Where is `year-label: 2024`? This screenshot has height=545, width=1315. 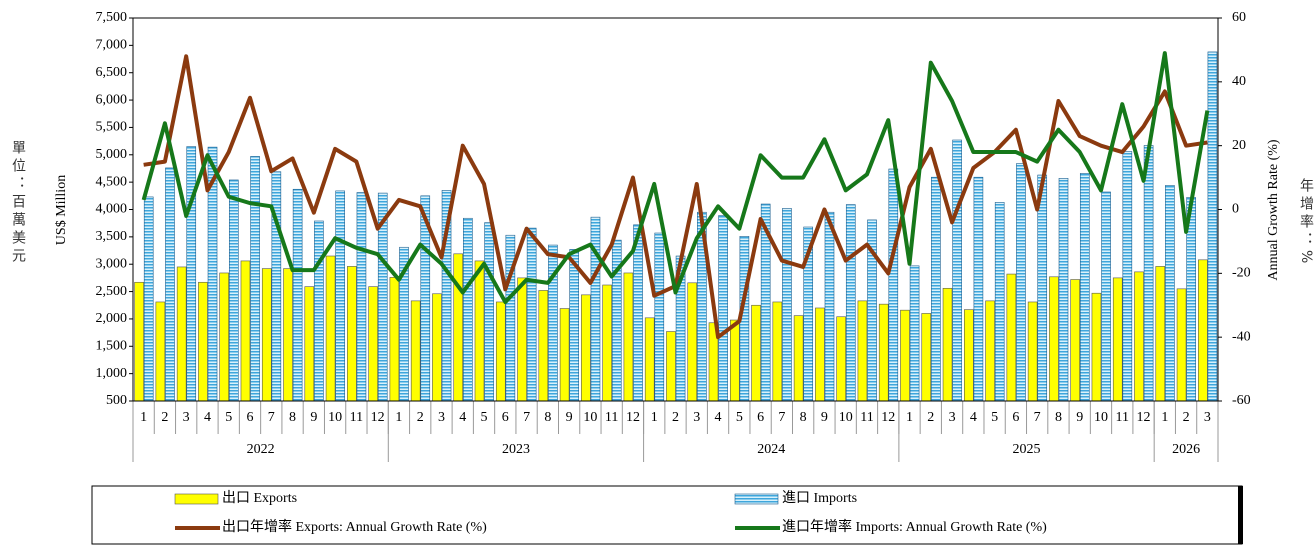 year-label: 2024 is located at coordinates (771, 449).